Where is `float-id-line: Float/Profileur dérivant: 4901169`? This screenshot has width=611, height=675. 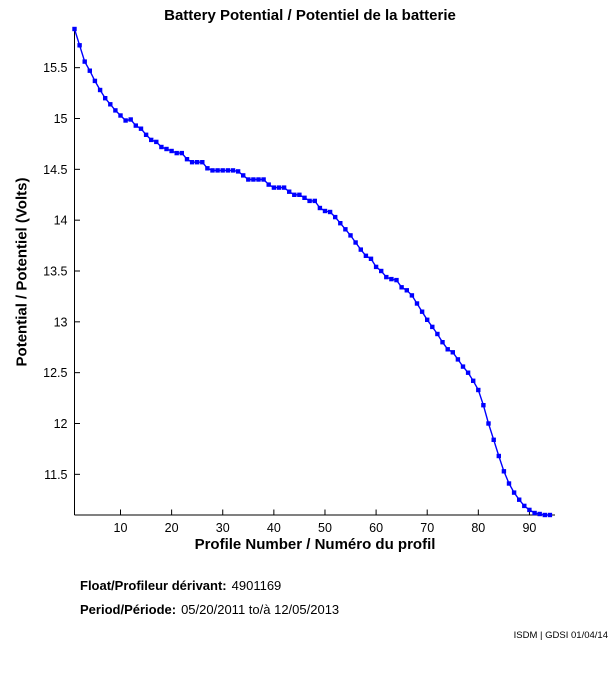
float-id-line: Float/Profileur dérivant: 4901169 is located at coordinates (180, 585).